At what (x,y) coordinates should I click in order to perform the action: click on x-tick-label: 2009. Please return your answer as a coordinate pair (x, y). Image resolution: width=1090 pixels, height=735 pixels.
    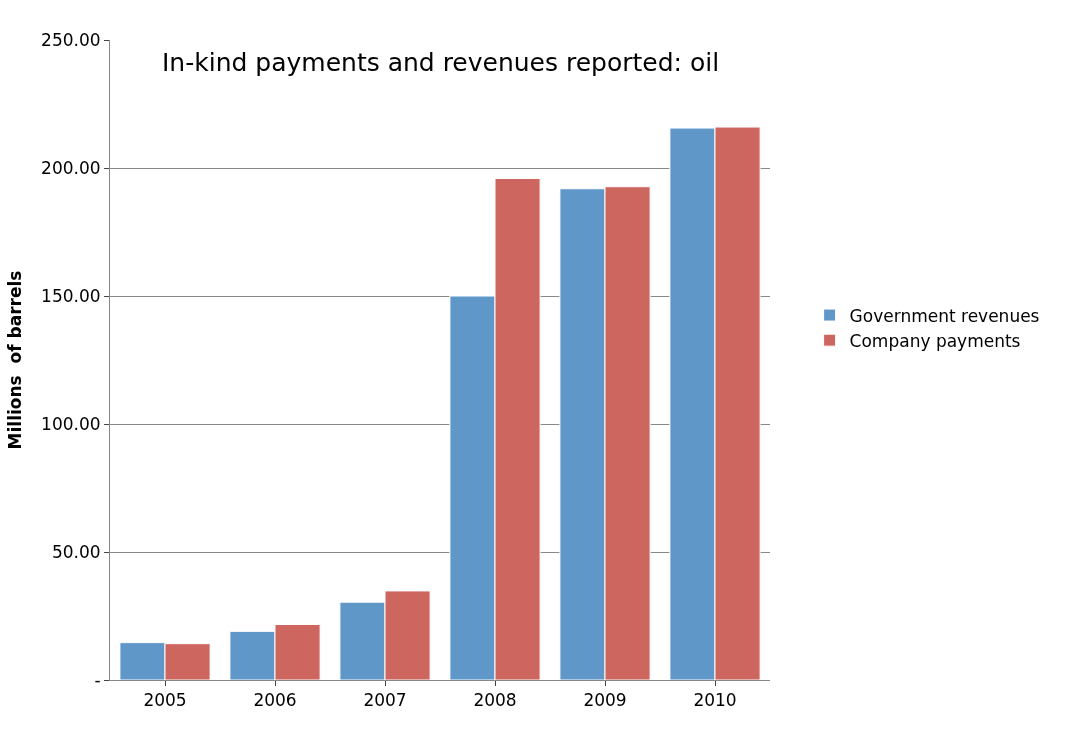
    Looking at the image, I should click on (605, 700).